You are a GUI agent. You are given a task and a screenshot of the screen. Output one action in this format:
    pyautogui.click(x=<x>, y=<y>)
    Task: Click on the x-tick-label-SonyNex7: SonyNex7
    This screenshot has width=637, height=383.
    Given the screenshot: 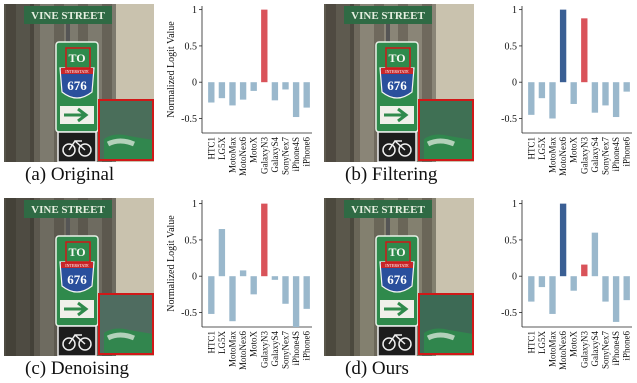 What is the action you would take?
    pyautogui.click(x=606, y=350)
    